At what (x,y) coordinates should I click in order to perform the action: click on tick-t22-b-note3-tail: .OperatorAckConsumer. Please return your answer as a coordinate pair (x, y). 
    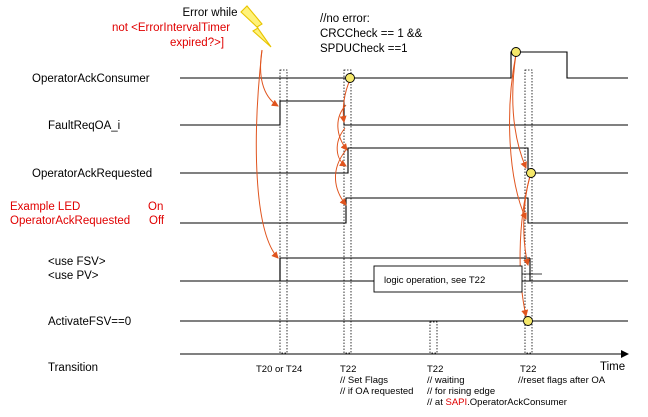
    Looking at the image, I should click on (517, 402).